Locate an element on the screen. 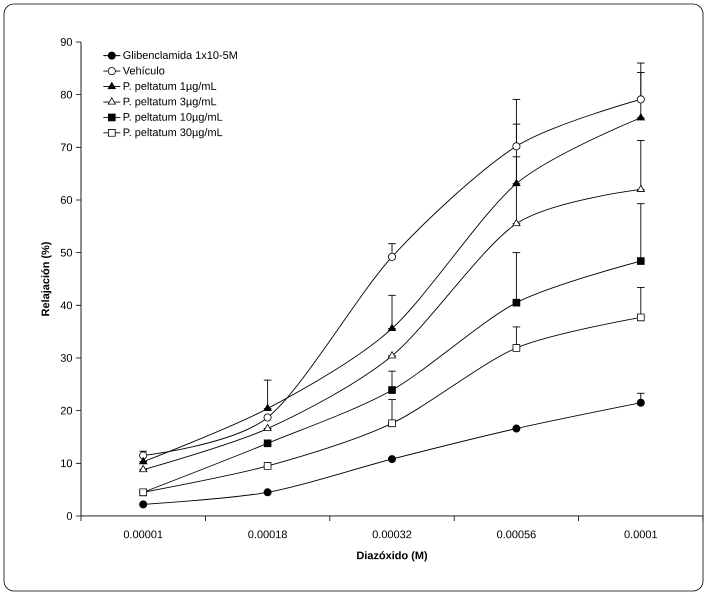 The width and height of the screenshot is (707, 594). x-axis-title: Diazóxido (M) is located at coordinates (392, 556).